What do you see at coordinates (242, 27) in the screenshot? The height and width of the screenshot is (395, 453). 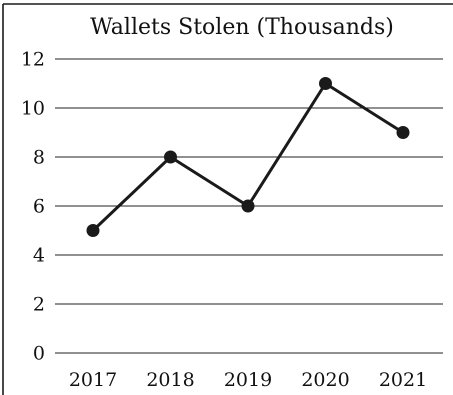 I see `chart-title: Wallets Stolen (Thousands)` at bounding box center [242, 27].